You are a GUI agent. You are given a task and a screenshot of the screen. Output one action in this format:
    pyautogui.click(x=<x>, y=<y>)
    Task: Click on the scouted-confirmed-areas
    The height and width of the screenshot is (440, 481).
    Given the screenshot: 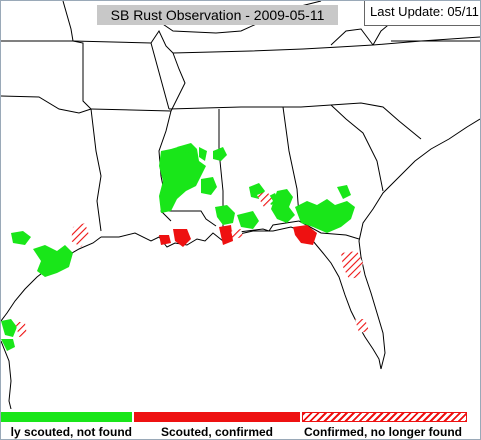 What is the action you would take?
    pyautogui.click(x=238, y=236)
    